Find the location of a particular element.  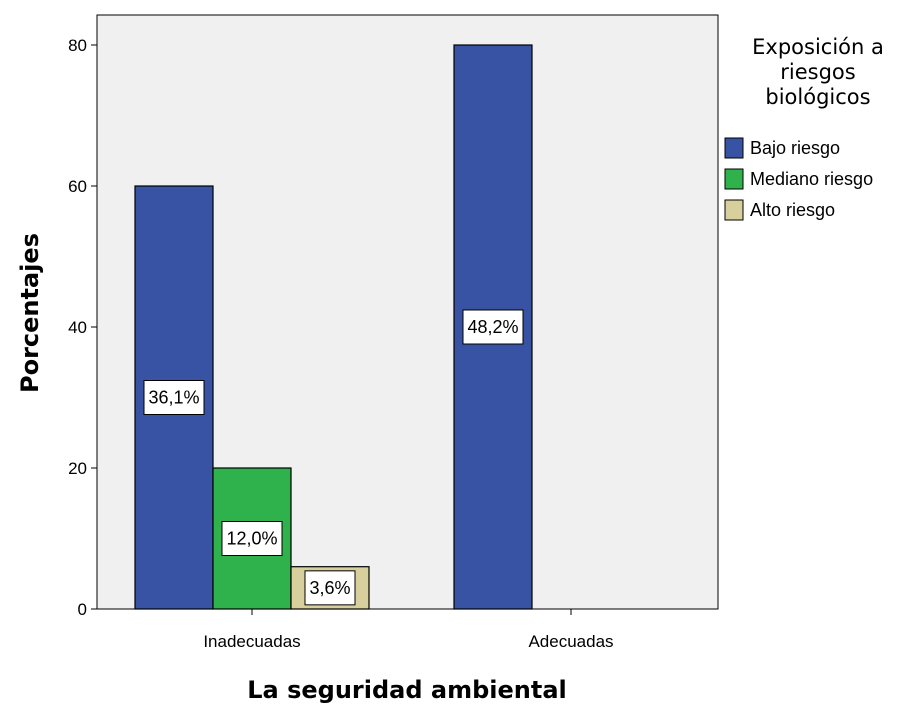

y-tick-label: 60 is located at coordinates (77, 186).